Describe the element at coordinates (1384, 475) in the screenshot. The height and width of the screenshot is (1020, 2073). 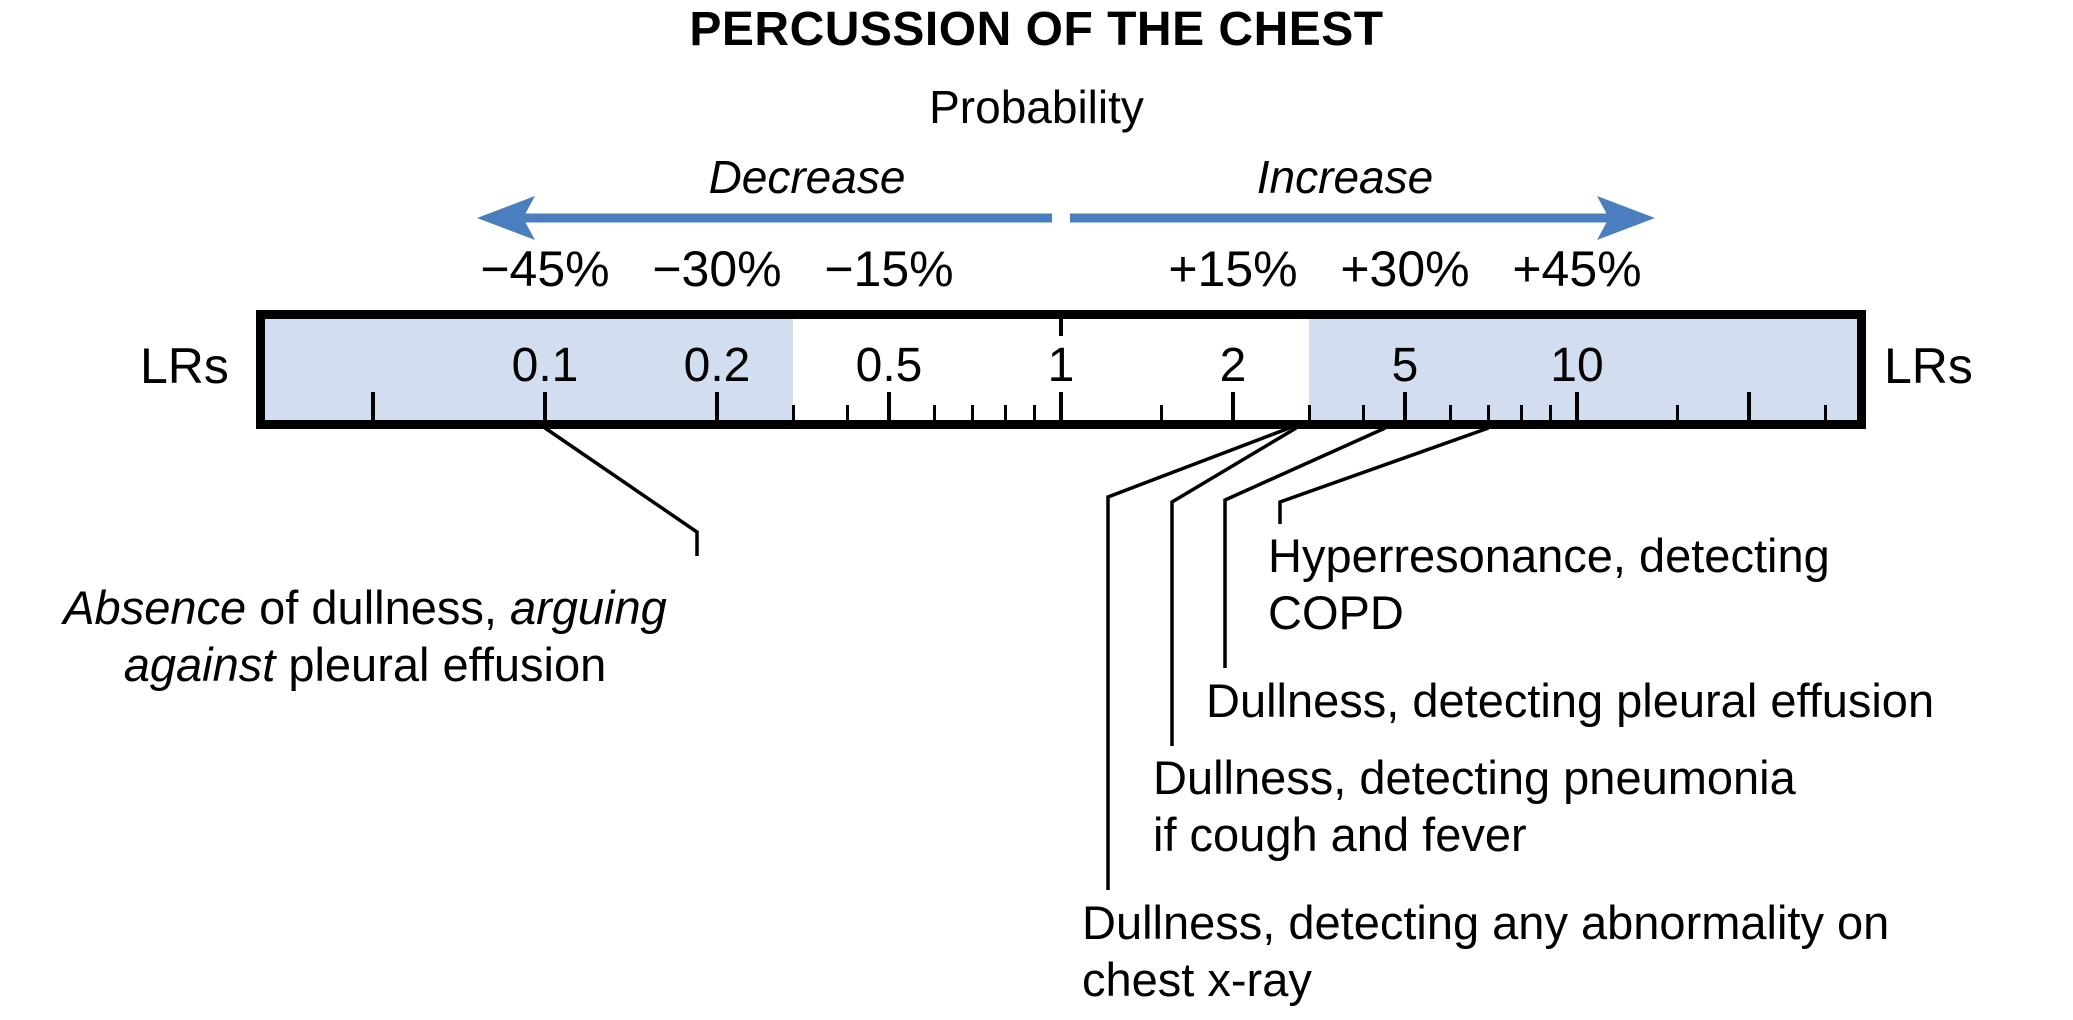
I see `leader-line-hyperresonance` at that location.